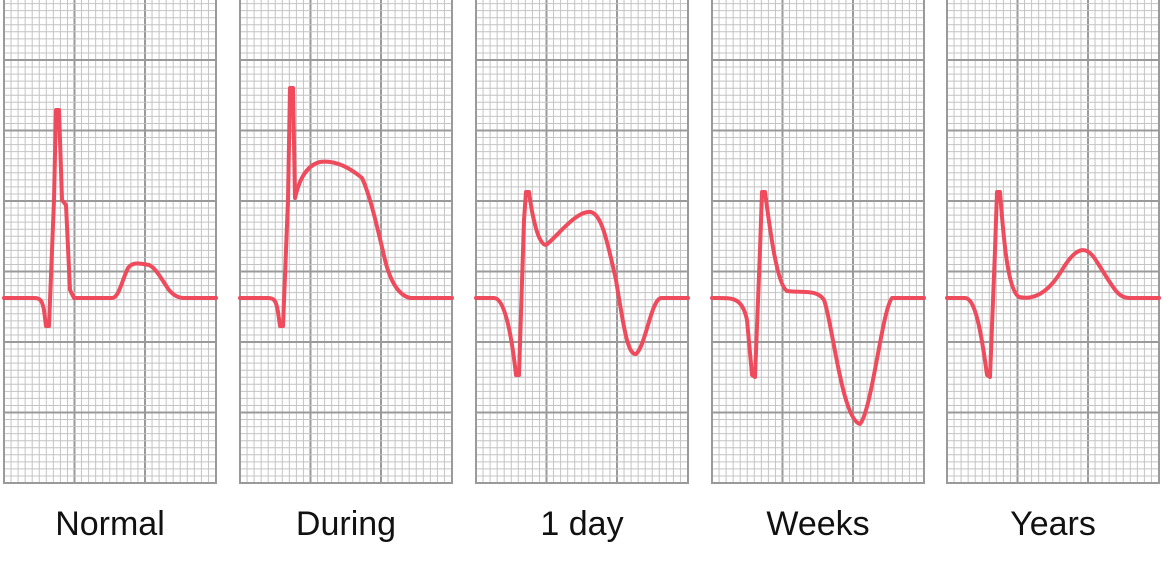 This screenshot has height=564, width=1176. What do you see at coordinates (581, 524) in the screenshot?
I see `panel-label: 1 day` at bounding box center [581, 524].